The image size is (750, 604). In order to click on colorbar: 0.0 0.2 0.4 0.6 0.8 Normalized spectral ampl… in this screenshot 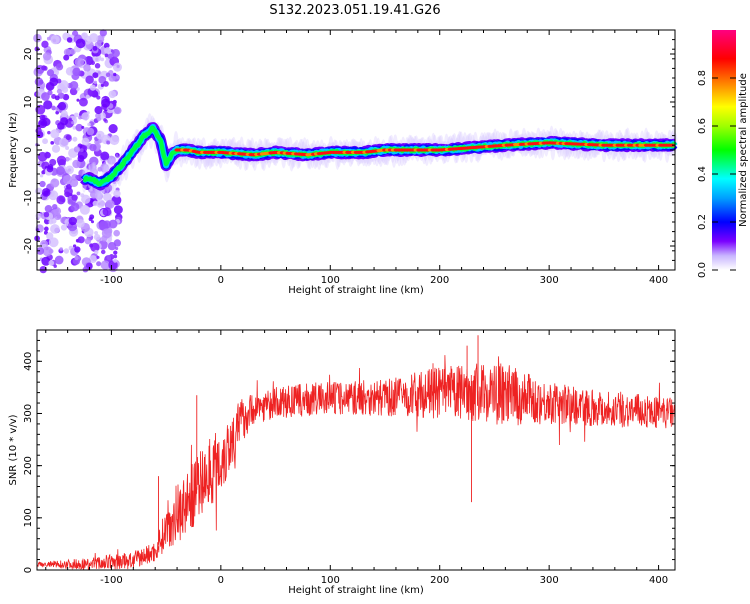, I will do `click(723, 154)`.